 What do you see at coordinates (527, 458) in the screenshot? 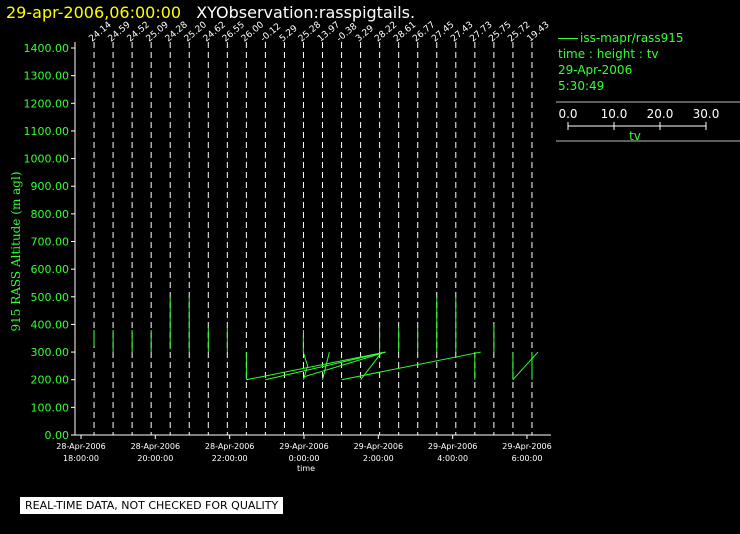
I see `x-tick-time: 6:00:00` at bounding box center [527, 458].